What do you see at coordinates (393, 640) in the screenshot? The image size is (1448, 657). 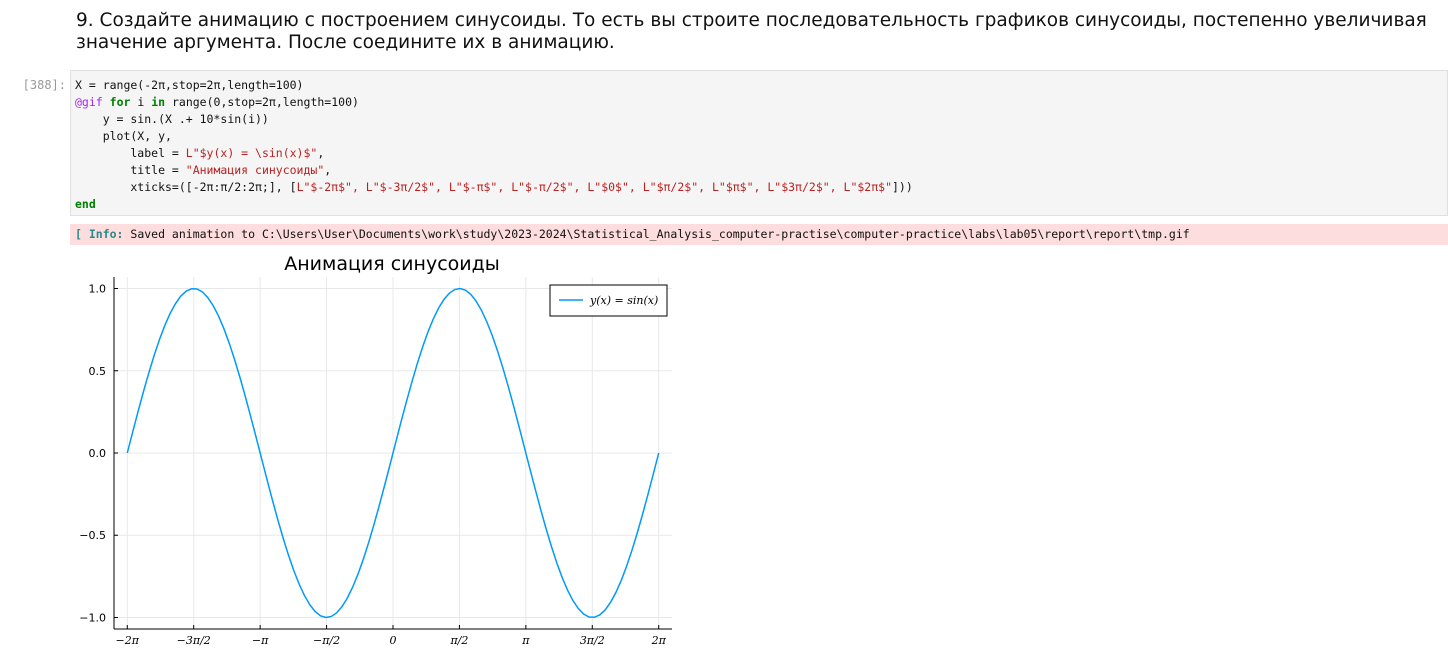 I see `x-tick-label: 0` at bounding box center [393, 640].